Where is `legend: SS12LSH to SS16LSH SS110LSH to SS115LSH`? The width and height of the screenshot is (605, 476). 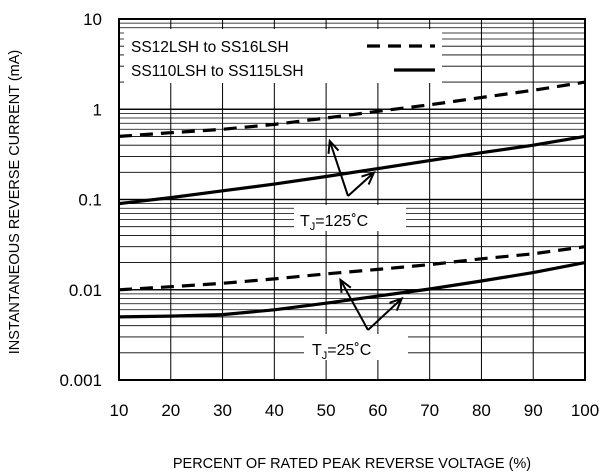
legend: SS12LSH to SS16LSH SS110LSH to SS115LSH is located at coordinates (283, 56).